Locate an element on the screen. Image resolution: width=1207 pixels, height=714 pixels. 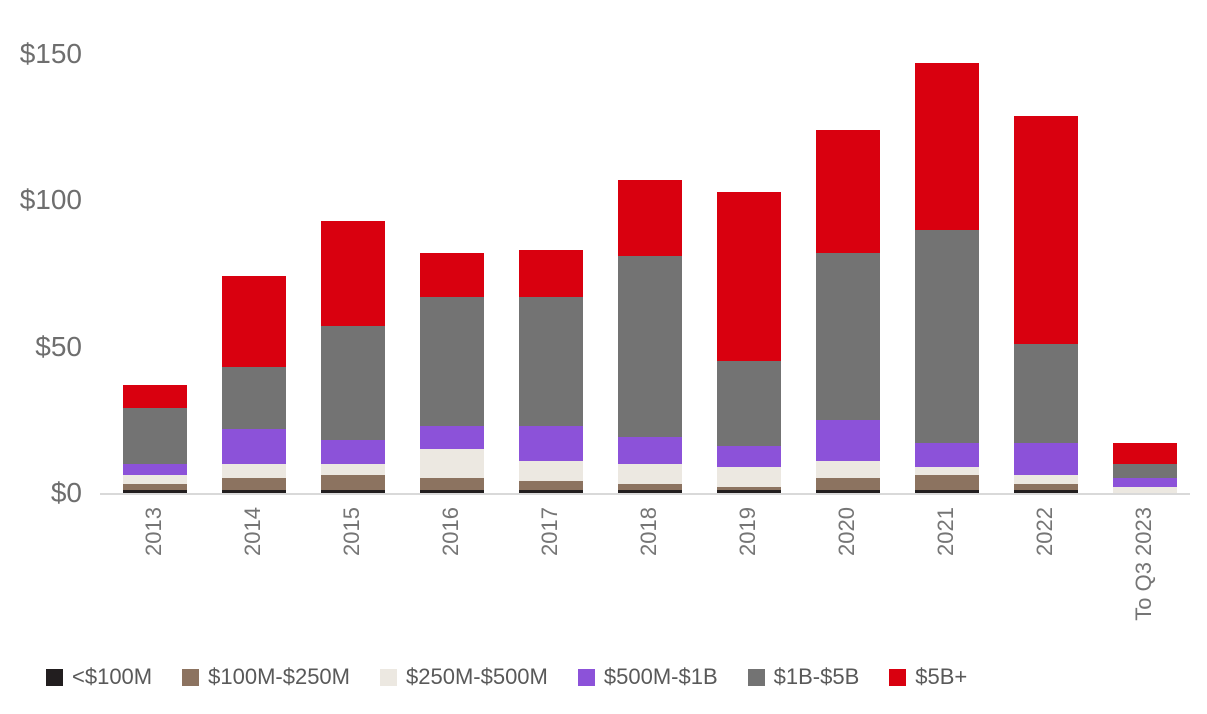
x-axis-line is located at coordinates (645, 494).